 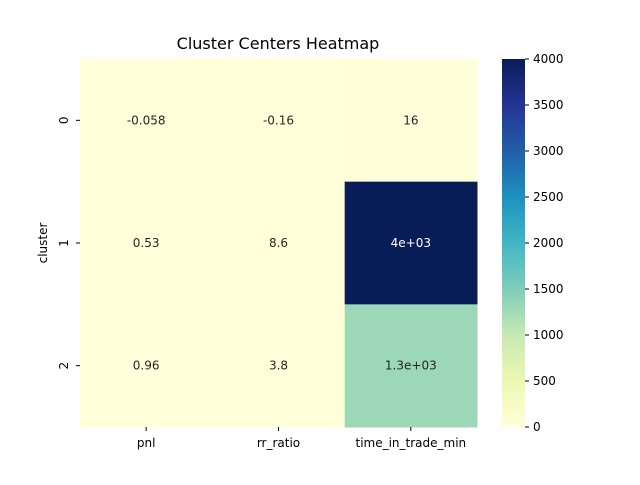 I want to click on chart-title: Cluster Centers Heatmap, so click(x=278, y=43).